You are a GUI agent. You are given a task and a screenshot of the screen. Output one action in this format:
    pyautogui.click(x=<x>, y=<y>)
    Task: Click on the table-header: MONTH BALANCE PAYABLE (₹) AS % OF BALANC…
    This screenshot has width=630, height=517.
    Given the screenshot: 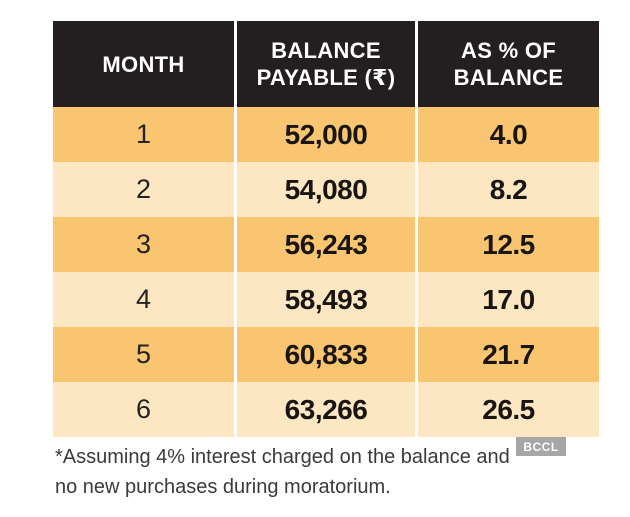 What is the action you would take?
    pyautogui.click(x=326, y=64)
    